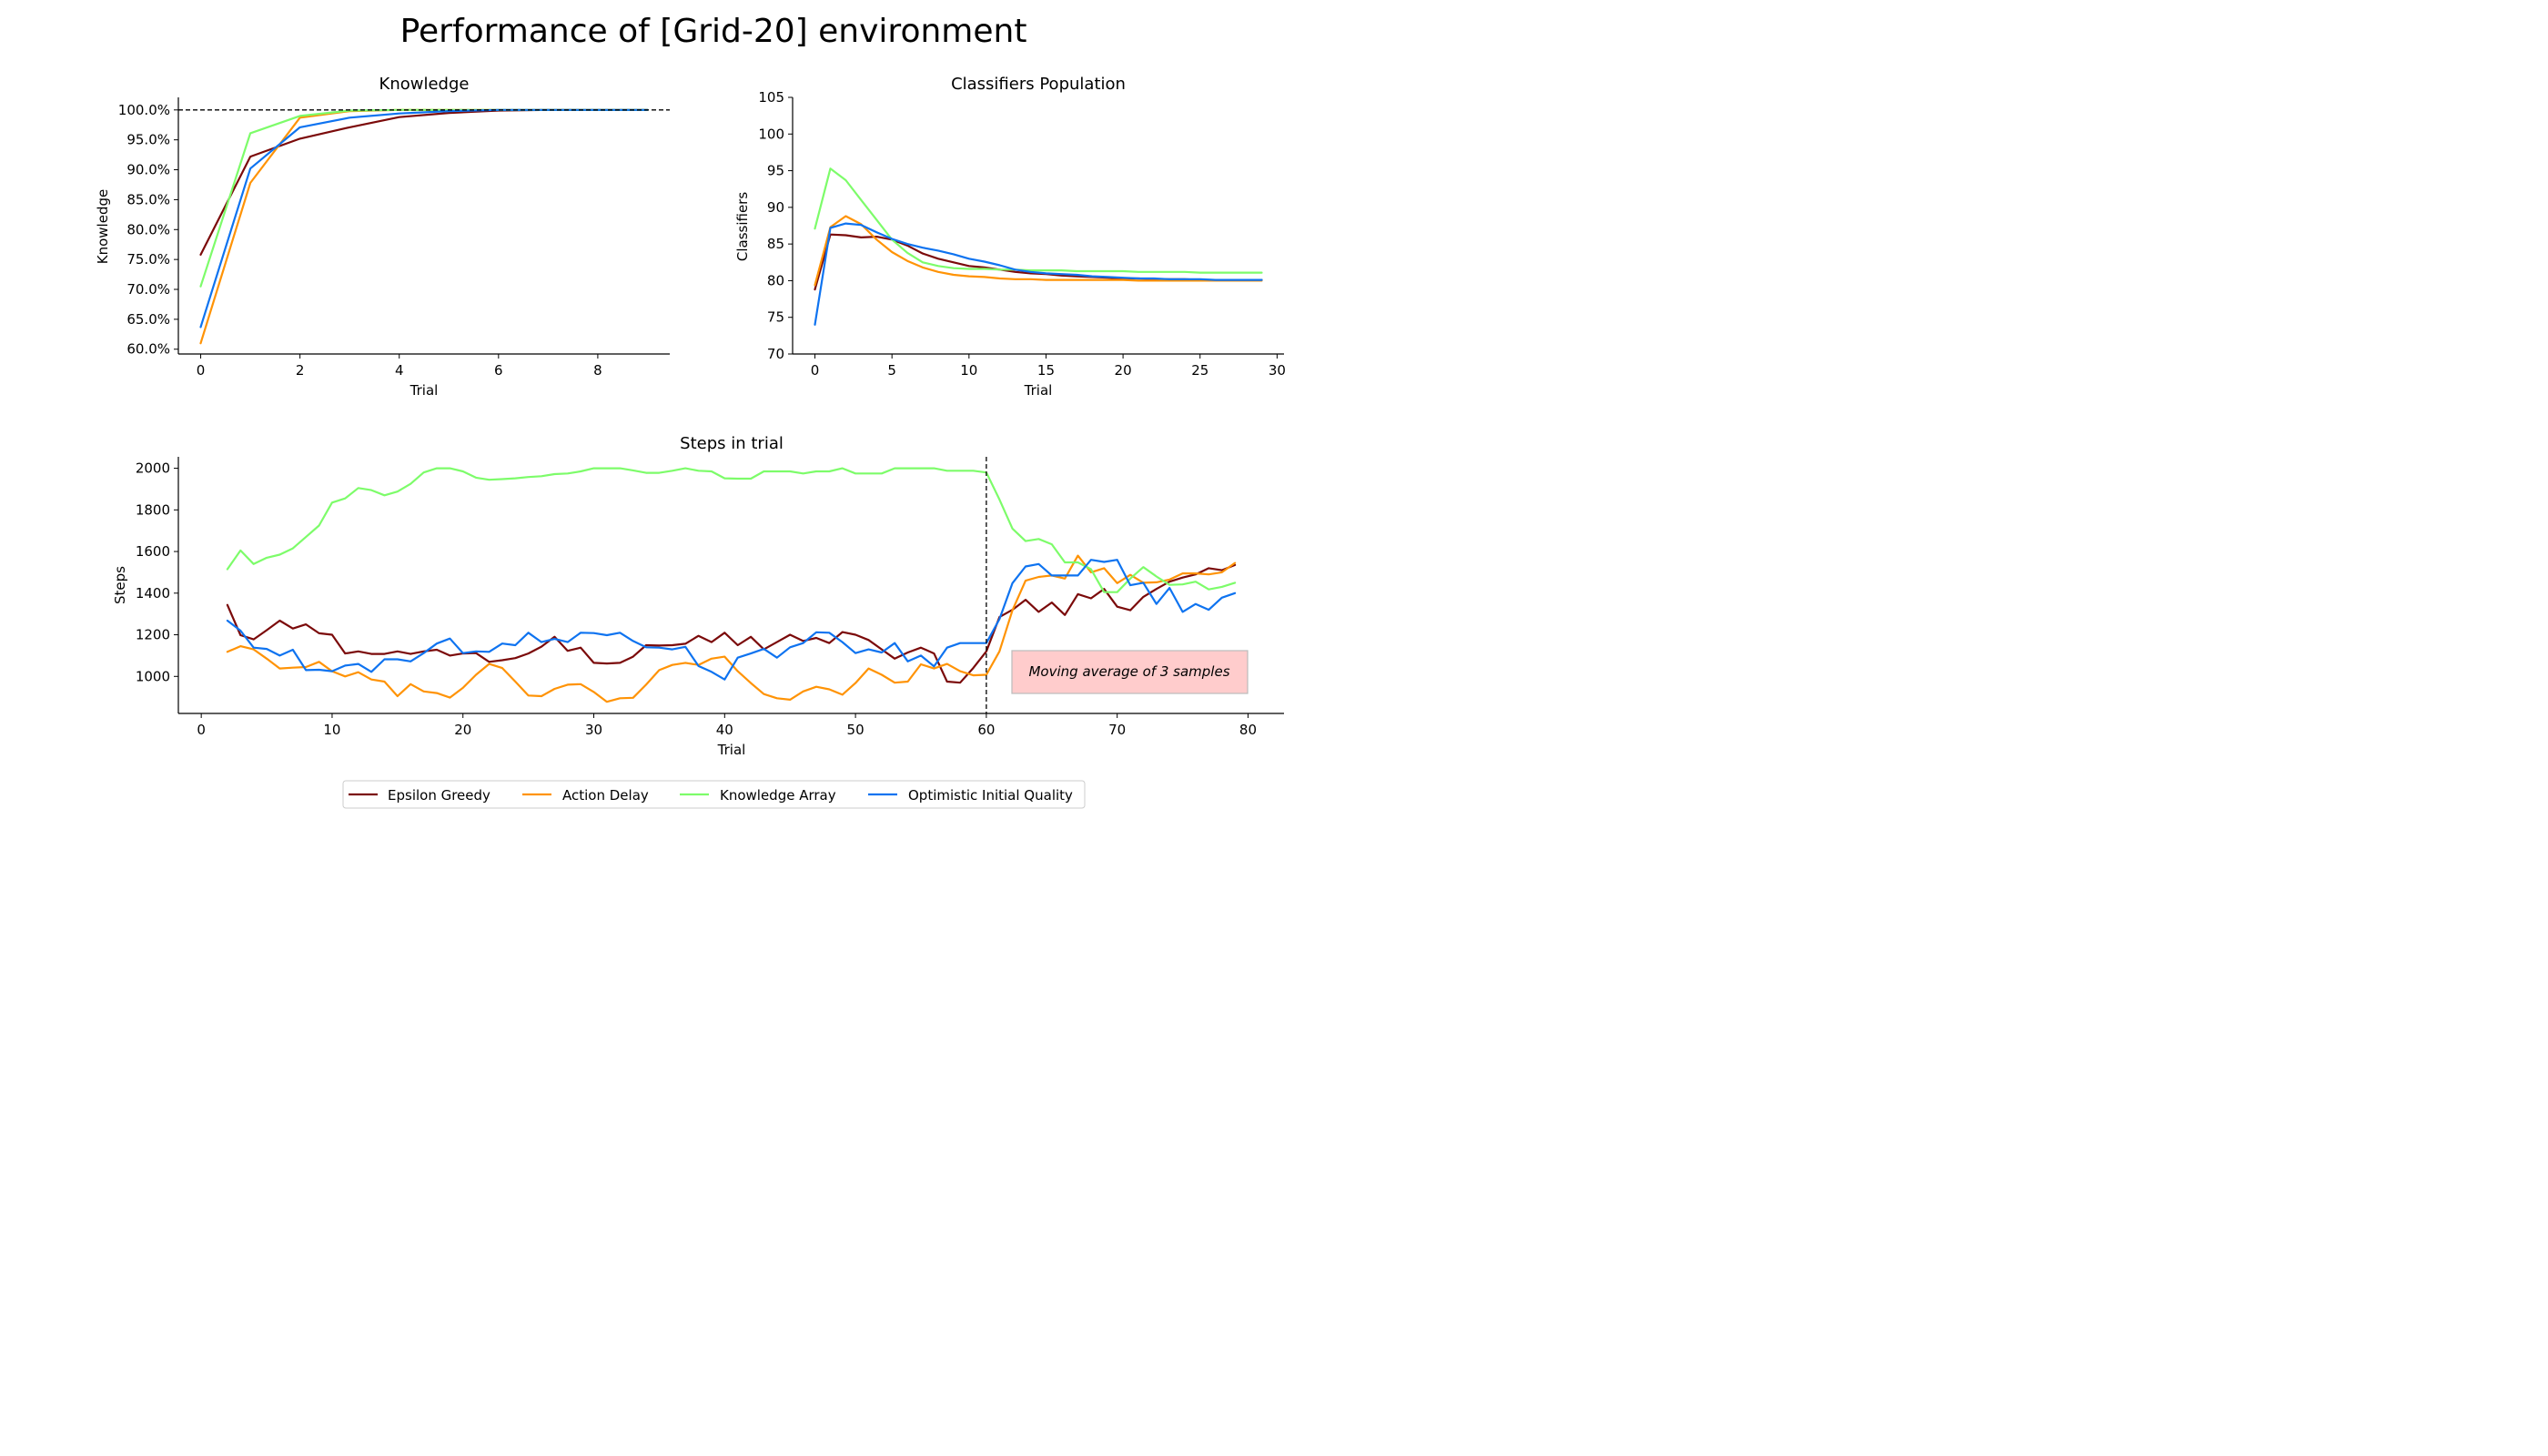 This screenshot has width=2548, height=1456. What do you see at coordinates (153, 635) in the screenshot?
I see `steps-y-tick-label: 1200` at bounding box center [153, 635].